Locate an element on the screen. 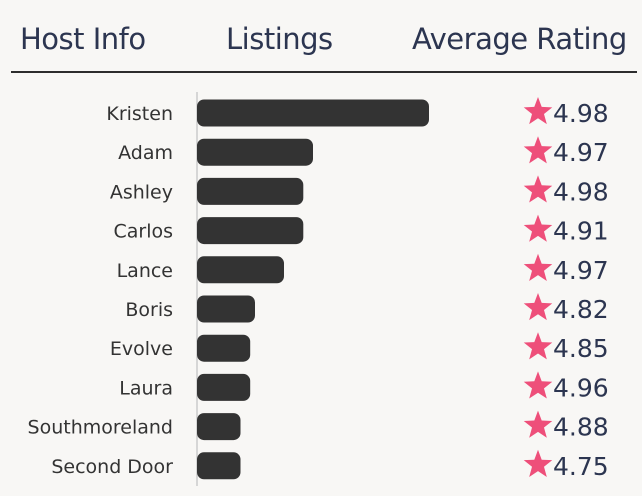  table-header: Host Info Listings Average Rating is located at coordinates (321, 36).